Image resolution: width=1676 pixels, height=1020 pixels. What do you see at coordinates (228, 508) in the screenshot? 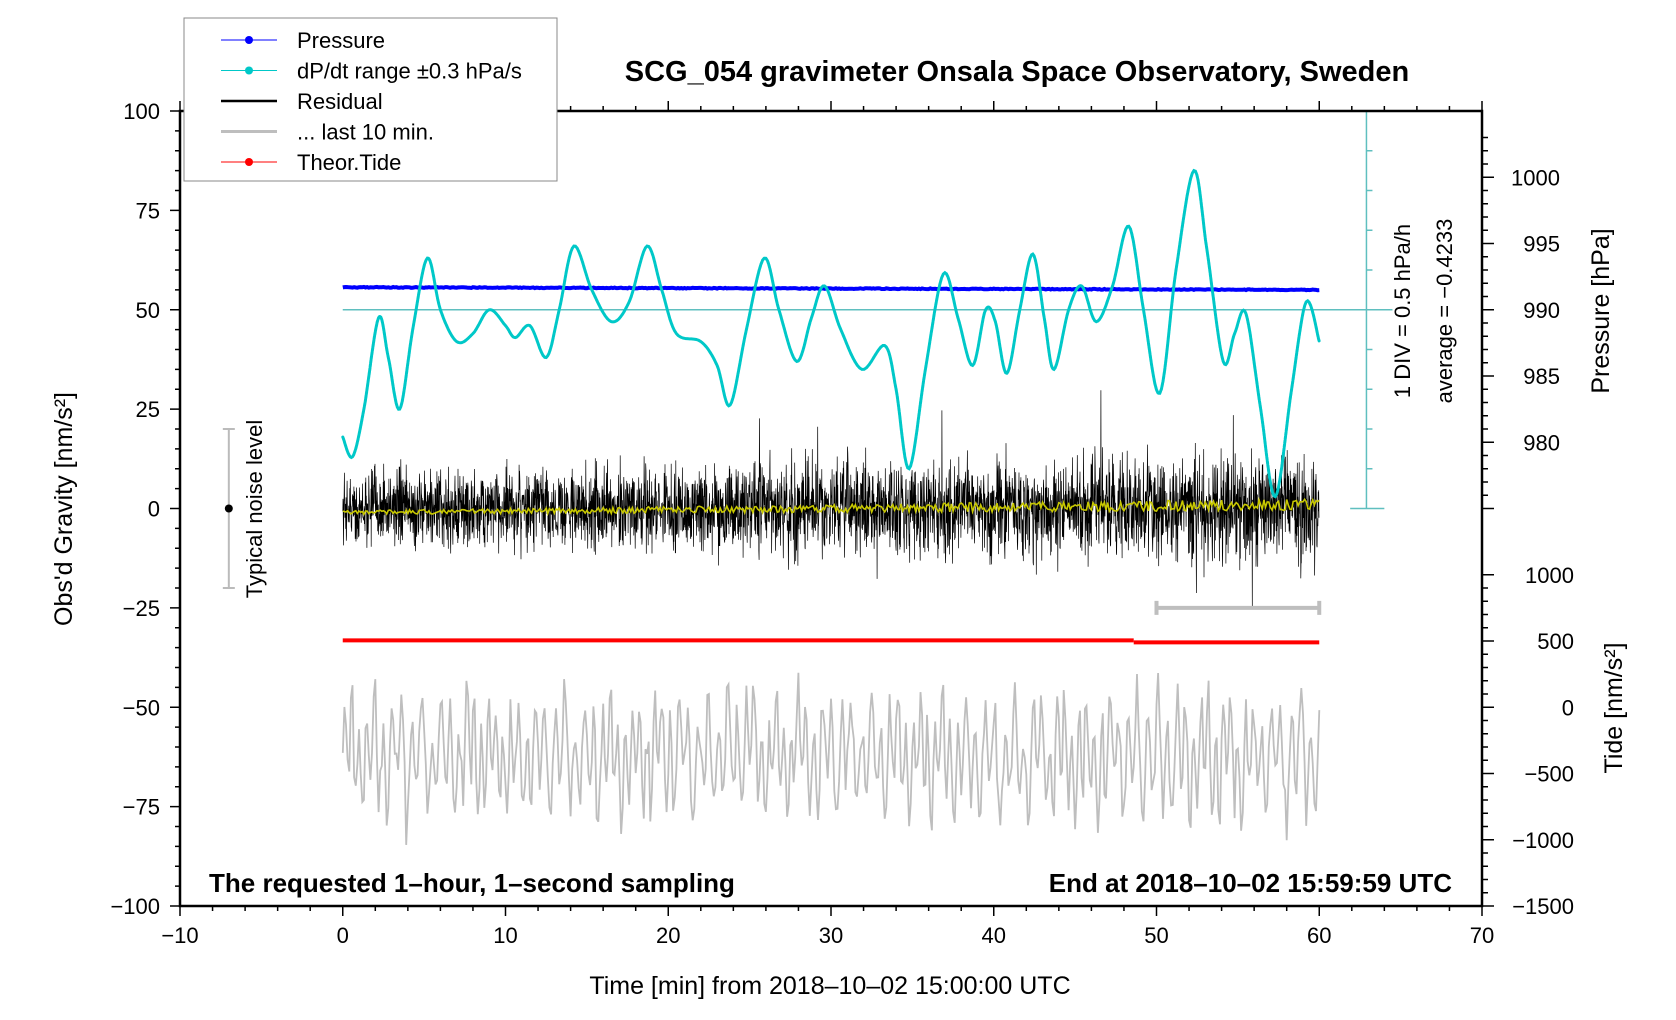
I see `noise-level-dot` at bounding box center [228, 508].